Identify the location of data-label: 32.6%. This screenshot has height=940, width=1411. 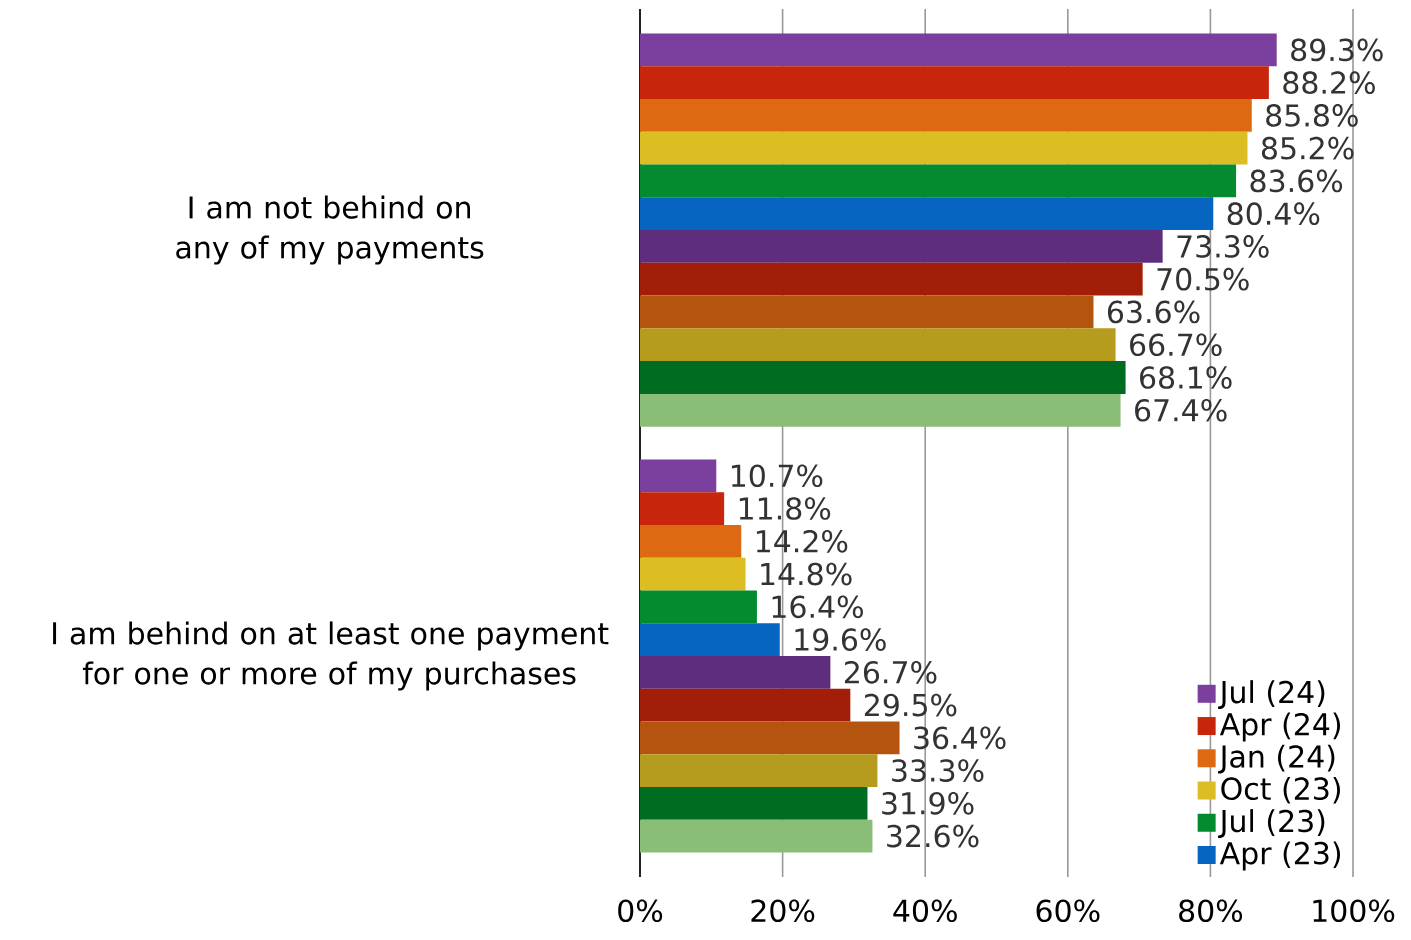
(933, 836).